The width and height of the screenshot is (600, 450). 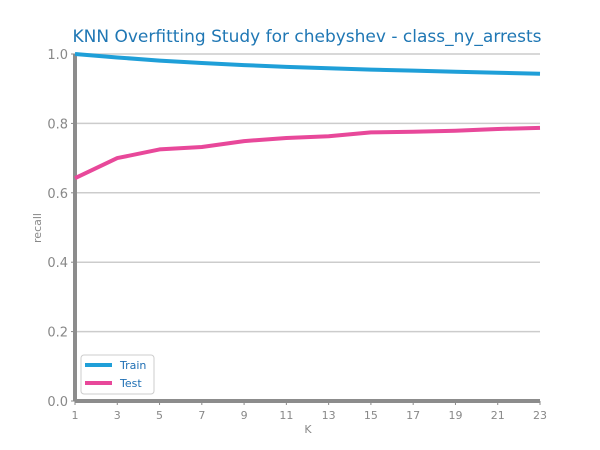 I want to click on x-tick-label: 21, so click(x=498, y=415).